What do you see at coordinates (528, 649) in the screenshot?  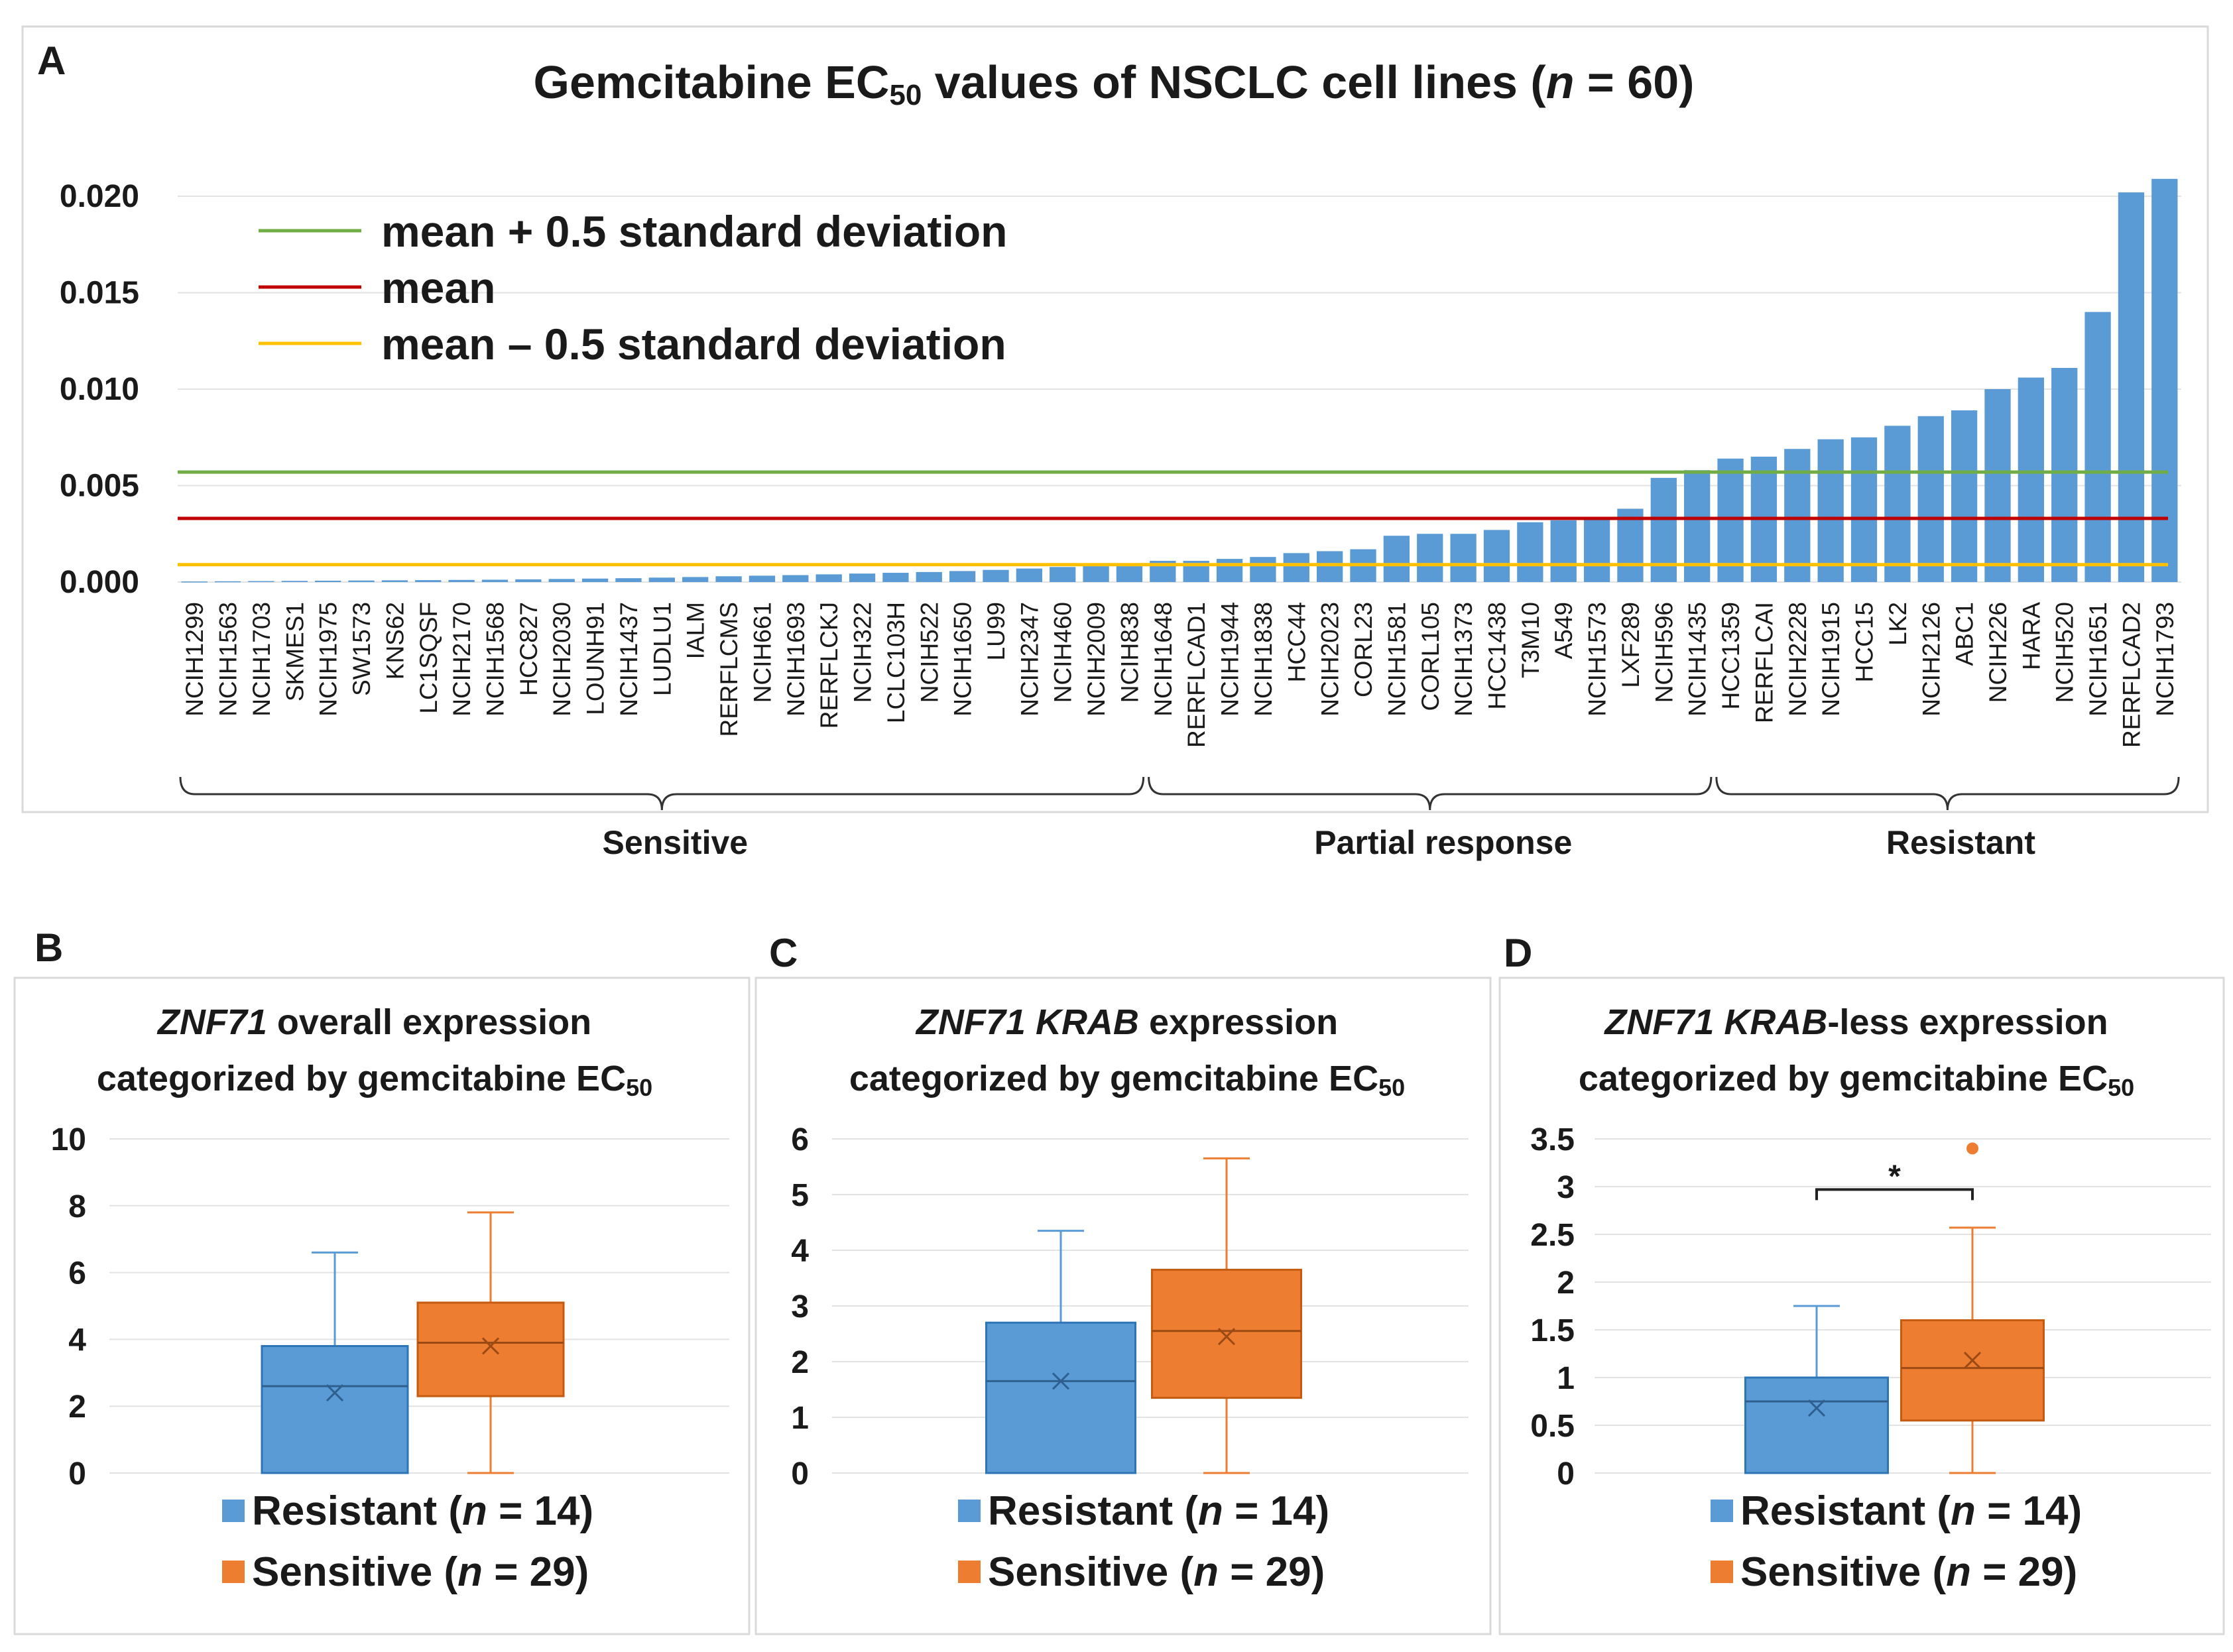 I see `panel-a-x-tick: HCC827` at bounding box center [528, 649].